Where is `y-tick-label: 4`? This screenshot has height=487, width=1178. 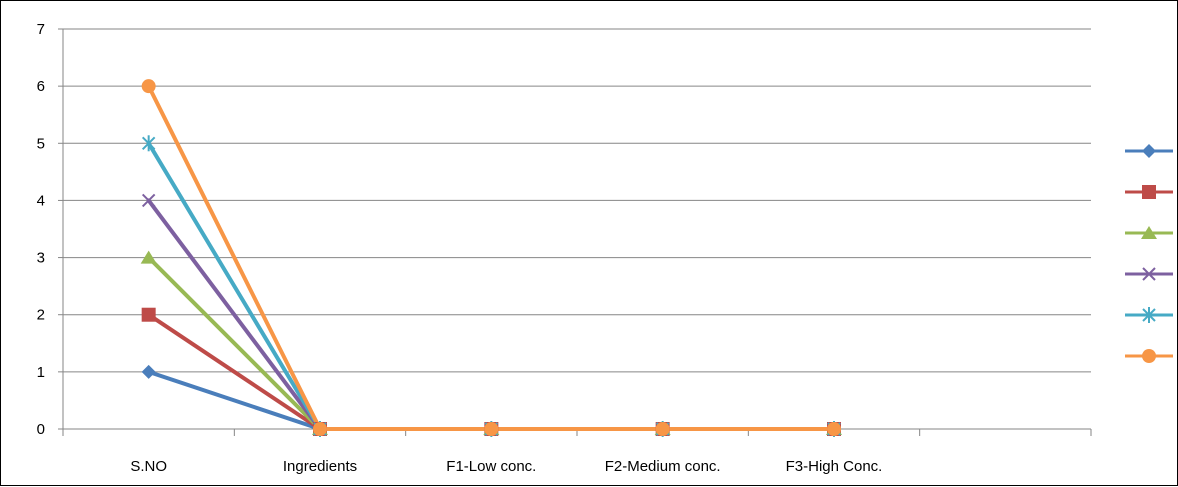 y-tick-label: 4 is located at coordinates (41, 200).